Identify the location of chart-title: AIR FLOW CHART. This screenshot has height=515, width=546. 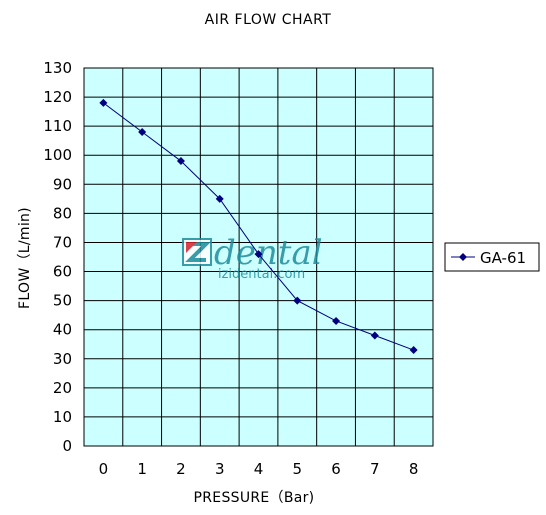
(268, 20).